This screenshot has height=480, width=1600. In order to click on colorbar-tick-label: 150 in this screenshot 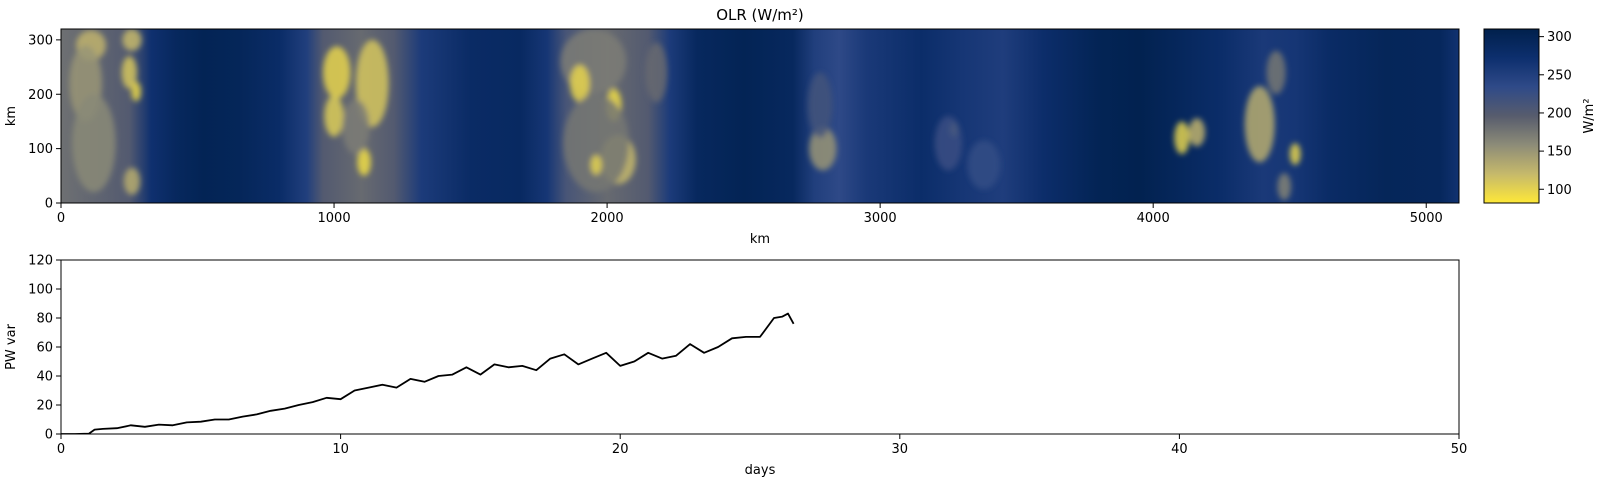, I will do `click(1559, 152)`.